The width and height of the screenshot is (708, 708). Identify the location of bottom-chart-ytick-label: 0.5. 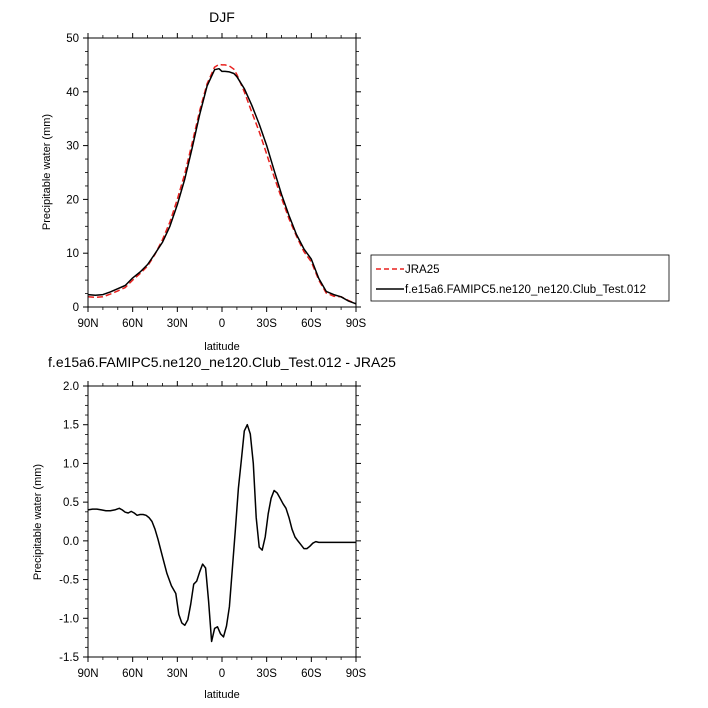
(71, 503).